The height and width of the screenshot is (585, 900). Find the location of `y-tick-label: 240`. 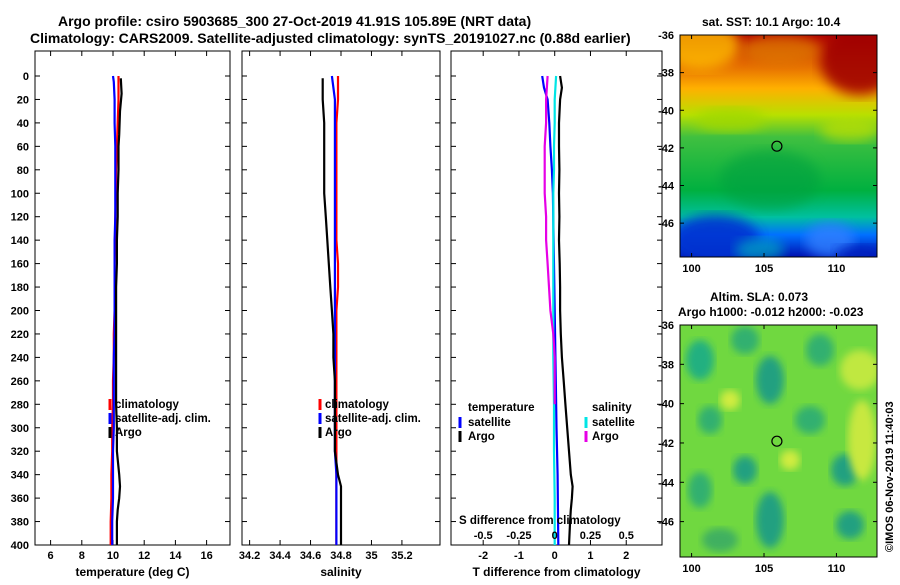

y-tick-label: 240 is located at coordinates (20, 358).